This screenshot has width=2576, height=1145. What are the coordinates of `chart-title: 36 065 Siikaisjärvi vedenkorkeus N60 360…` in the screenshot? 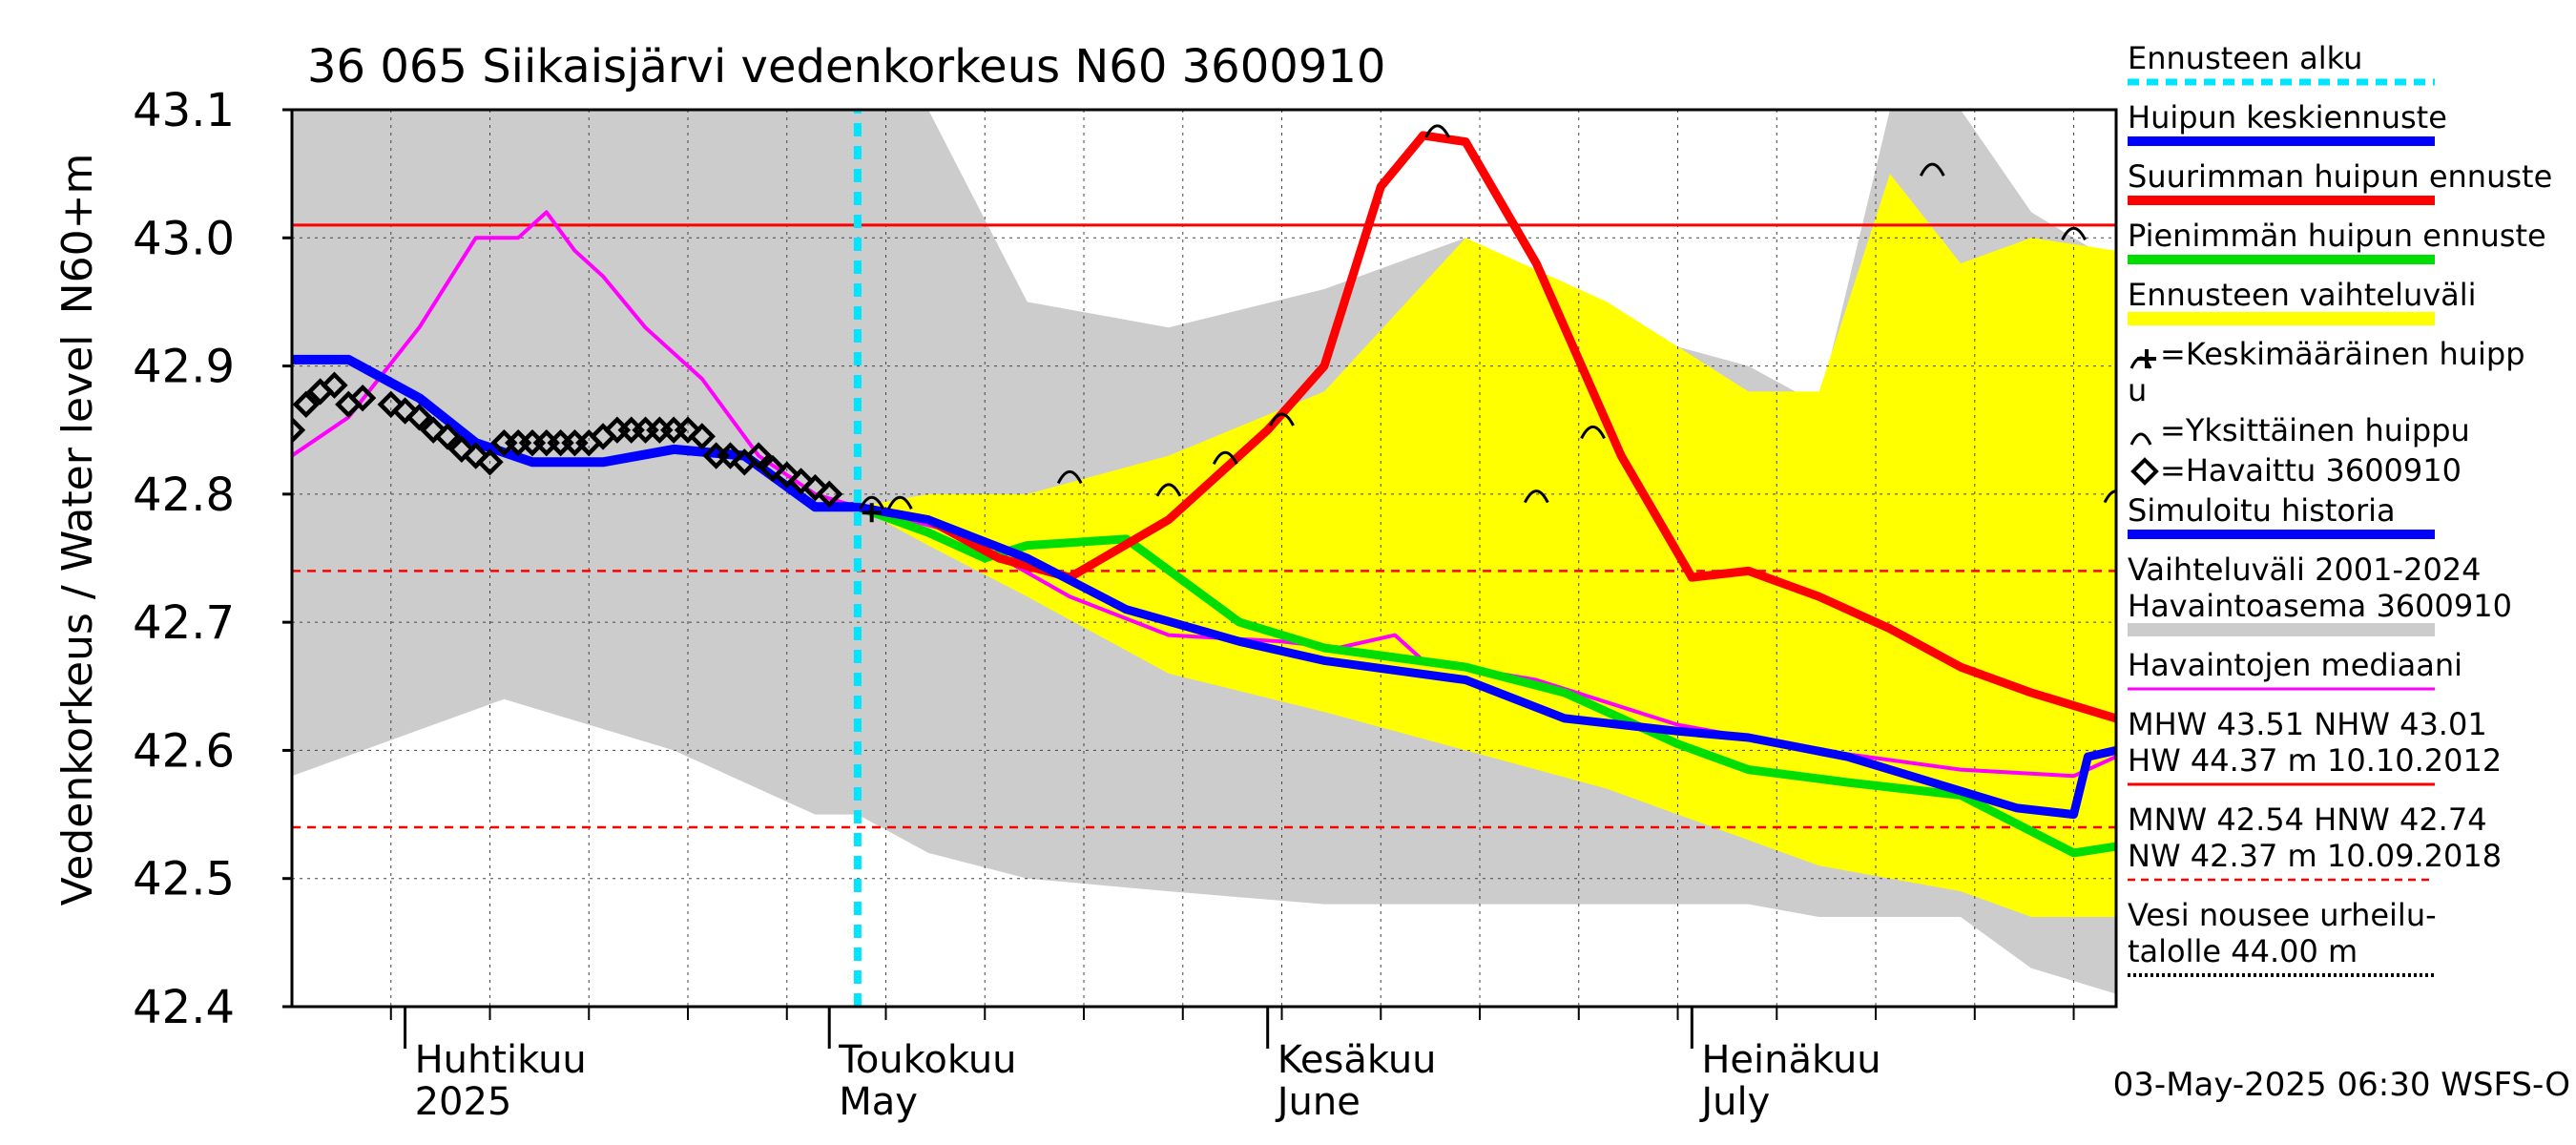 It's located at (846, 67).